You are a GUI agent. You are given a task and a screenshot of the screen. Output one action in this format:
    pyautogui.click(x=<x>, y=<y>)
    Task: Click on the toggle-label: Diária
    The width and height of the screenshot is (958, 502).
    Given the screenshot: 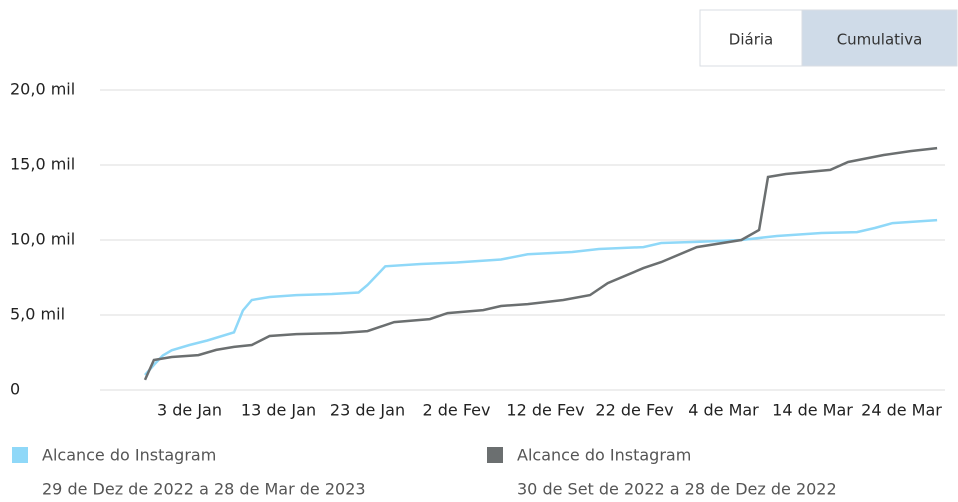 What is the action you would take?
    pyautogui.click(x=751, y=40)
    